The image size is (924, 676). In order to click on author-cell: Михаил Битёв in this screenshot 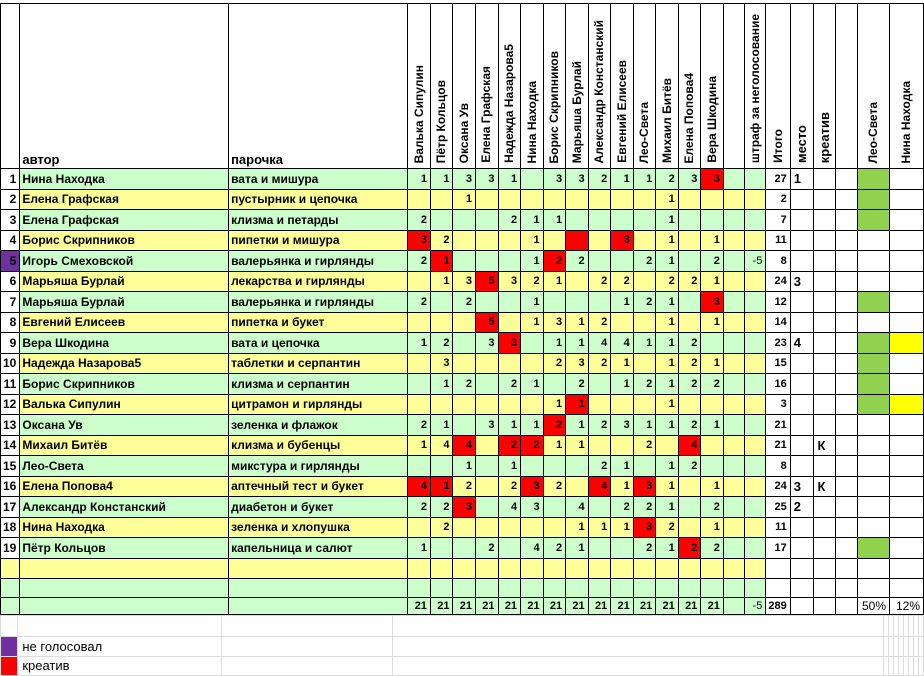, I will do `click(124, 445)`.